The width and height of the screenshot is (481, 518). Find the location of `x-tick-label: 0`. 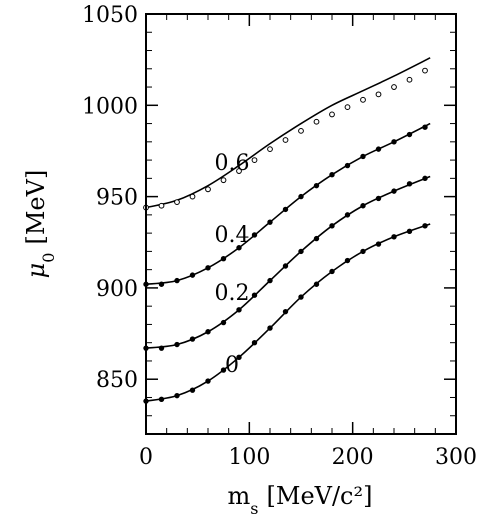

x-tick-label: 0 is located at coordinates (146, 457).